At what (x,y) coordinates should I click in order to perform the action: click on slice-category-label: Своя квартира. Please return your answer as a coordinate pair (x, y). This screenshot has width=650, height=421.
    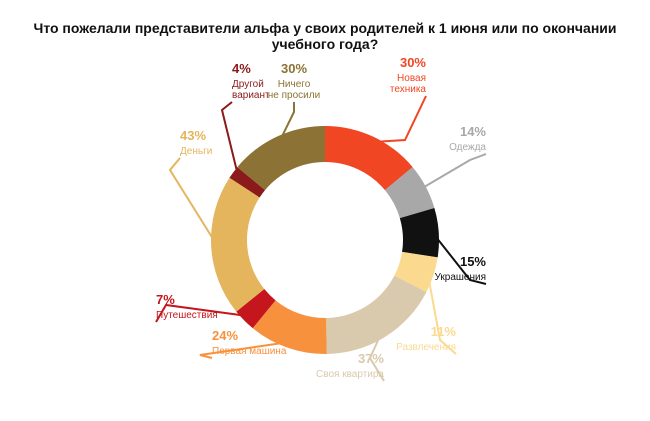
    Looking at the image, I should click on (350, 374).